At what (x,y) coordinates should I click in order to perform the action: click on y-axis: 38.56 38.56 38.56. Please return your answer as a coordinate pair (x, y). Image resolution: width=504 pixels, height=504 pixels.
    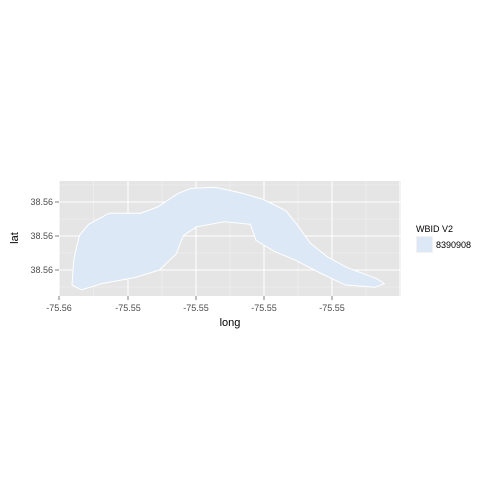
    Looking at the image, I should click on (44, 236).